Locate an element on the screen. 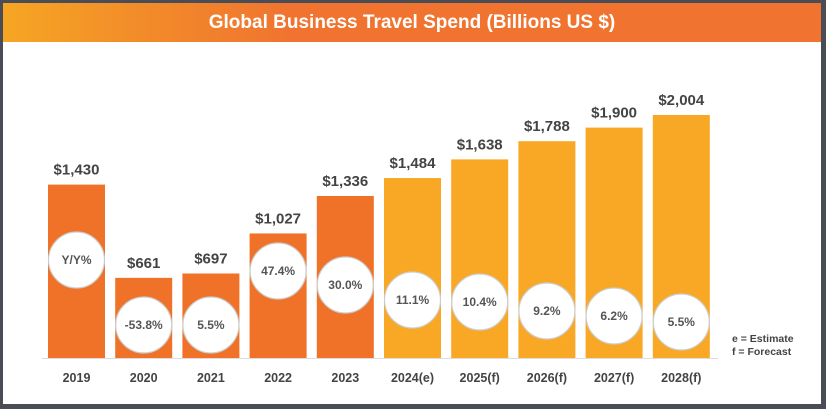 The width and height of the screenshot is (826, 409). category-label: 2021 is located at coordinates (211, 378).